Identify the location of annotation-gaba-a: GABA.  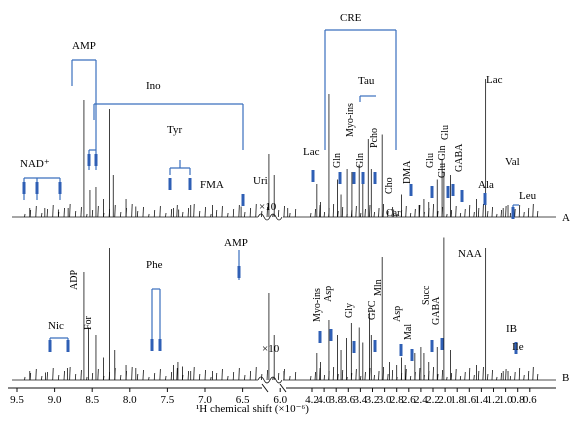
(459, 157).